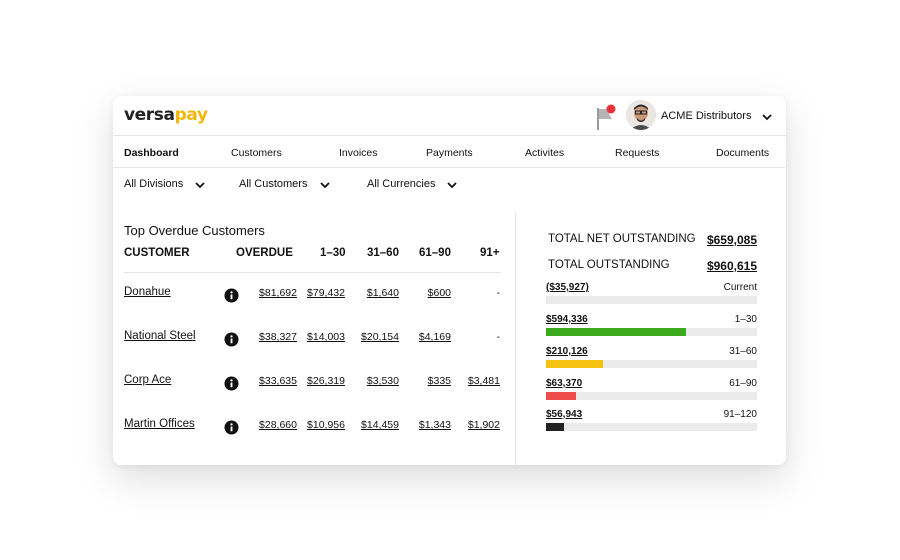 Image resolution: width=900 pixels, height=560 pixels. What do you see at coordinates (256, 153) in the screenshot?
I see `nav-customers: Customers` at bounding box center [256, 153].